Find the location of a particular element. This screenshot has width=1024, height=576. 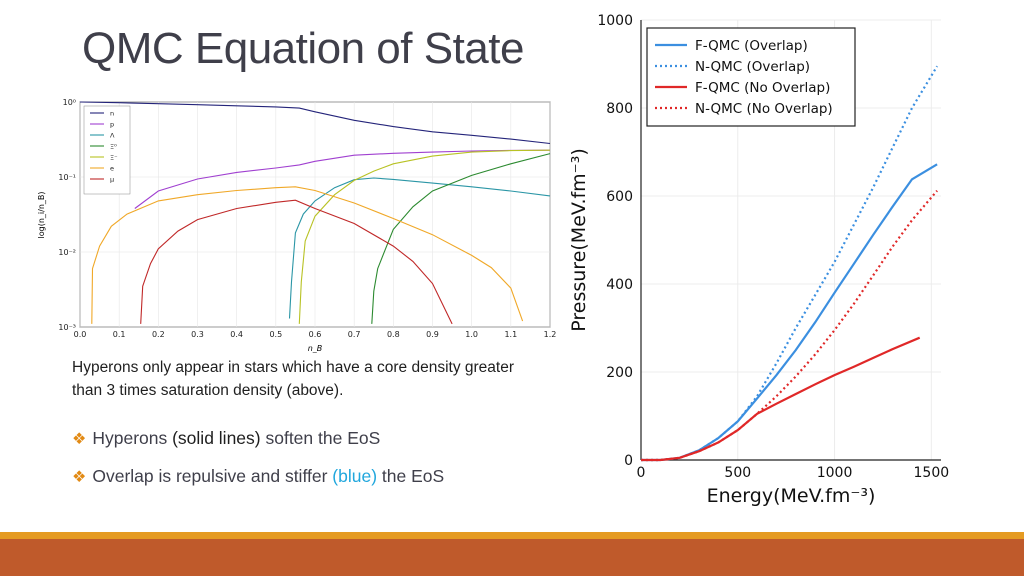

bullet-item-hyperons: ❖ Hyperons (solid lines) soften the EoS is located at coordinates (258, 443).